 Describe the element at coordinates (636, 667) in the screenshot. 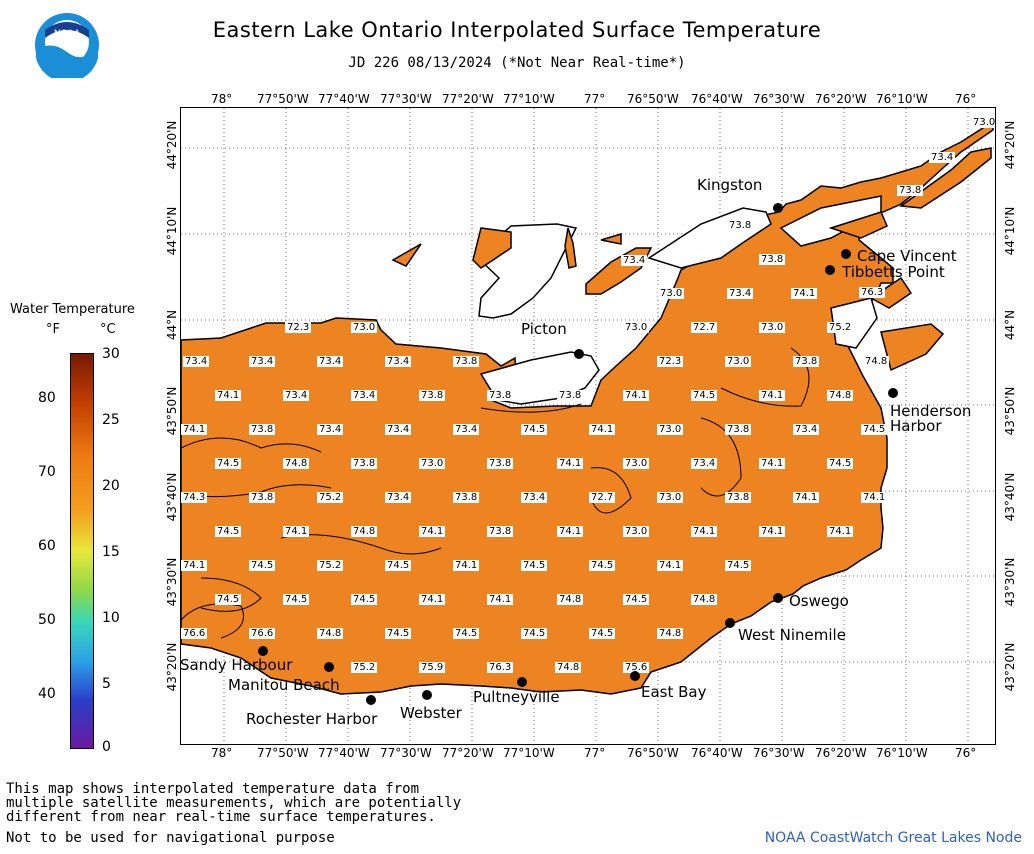

I see `temp-label: 75.6` at that location.